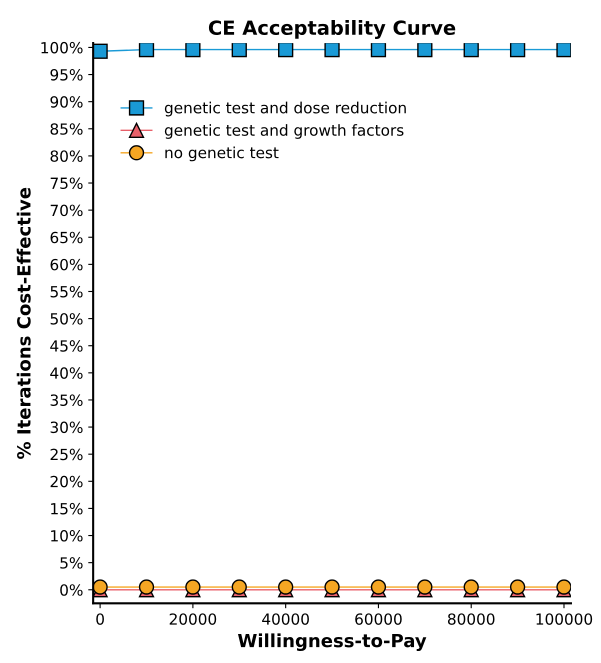 The height and width of the screenshot is (663, 601). What do you see at coordinates (66, 238) in the screenshot?
I see `y-tick-label: 65%` at bounding box center [66, 238].